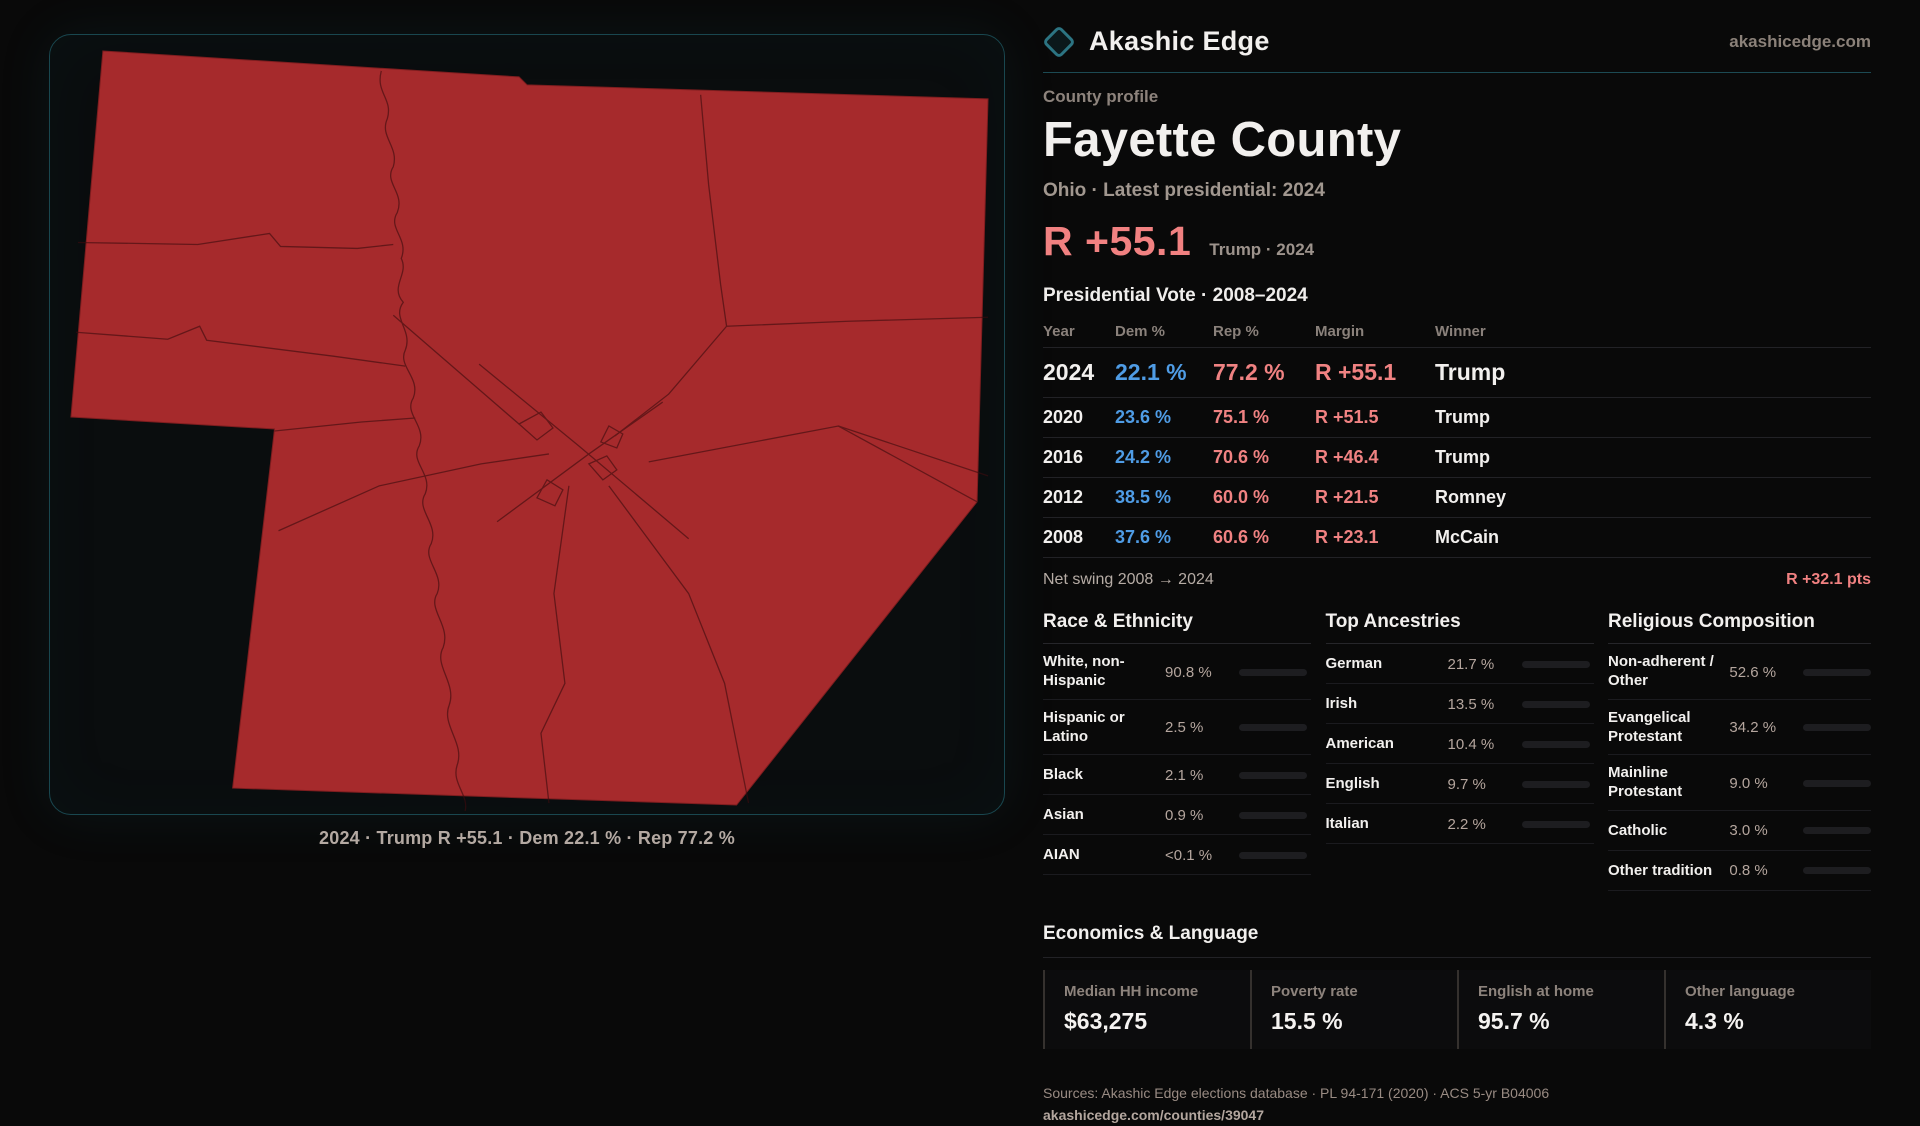  Describe the element at coordinates (1739, 628) in the screenshot. I see `religion-heading: Religious Composition` at that location.